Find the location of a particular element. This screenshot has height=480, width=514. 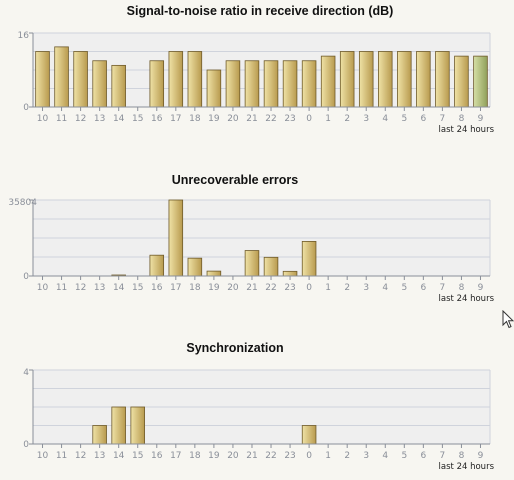

chart-title: Synchronization is located at coordinates (234, 348).